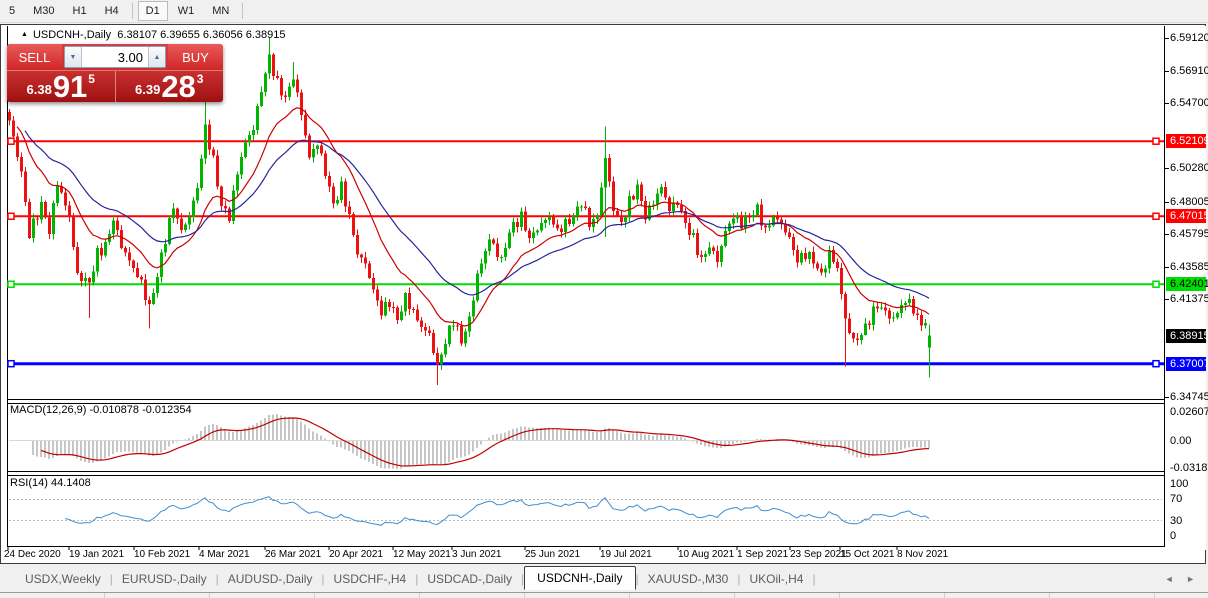 The width and height of the screenshot is (1208, 598). Describe the element at coordinates (585, 363) in the screenshot. I see `price-level-line-6.37007` at that location.